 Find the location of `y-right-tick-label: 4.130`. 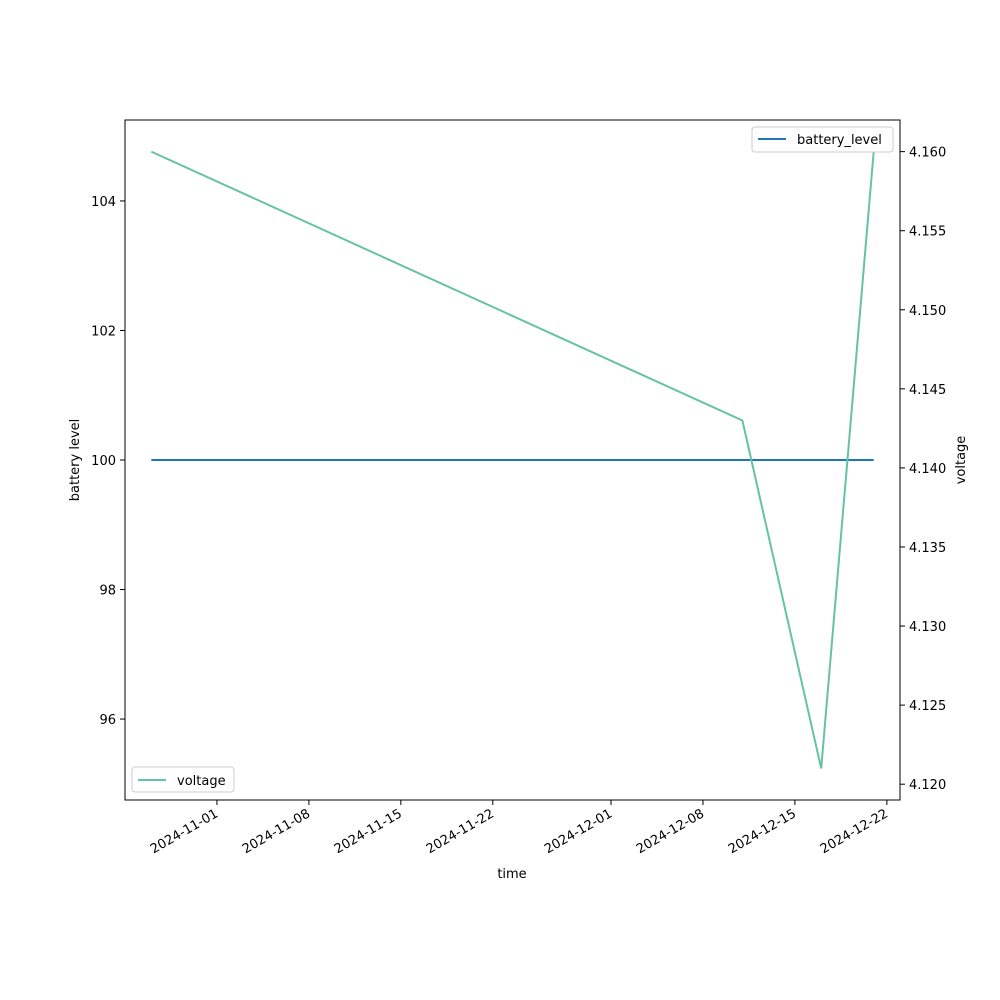

y-right-tick-label: 4.130 is located at coordinates (927, 627).